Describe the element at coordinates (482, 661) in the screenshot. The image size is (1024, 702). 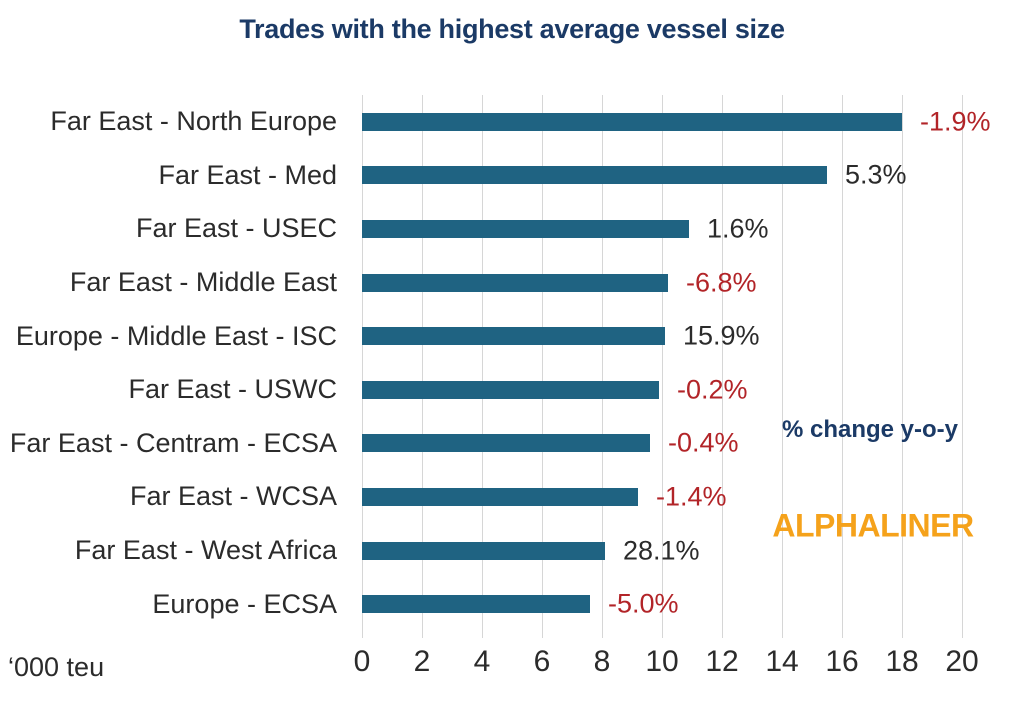
I see `x-tick-label: 4` at that location.